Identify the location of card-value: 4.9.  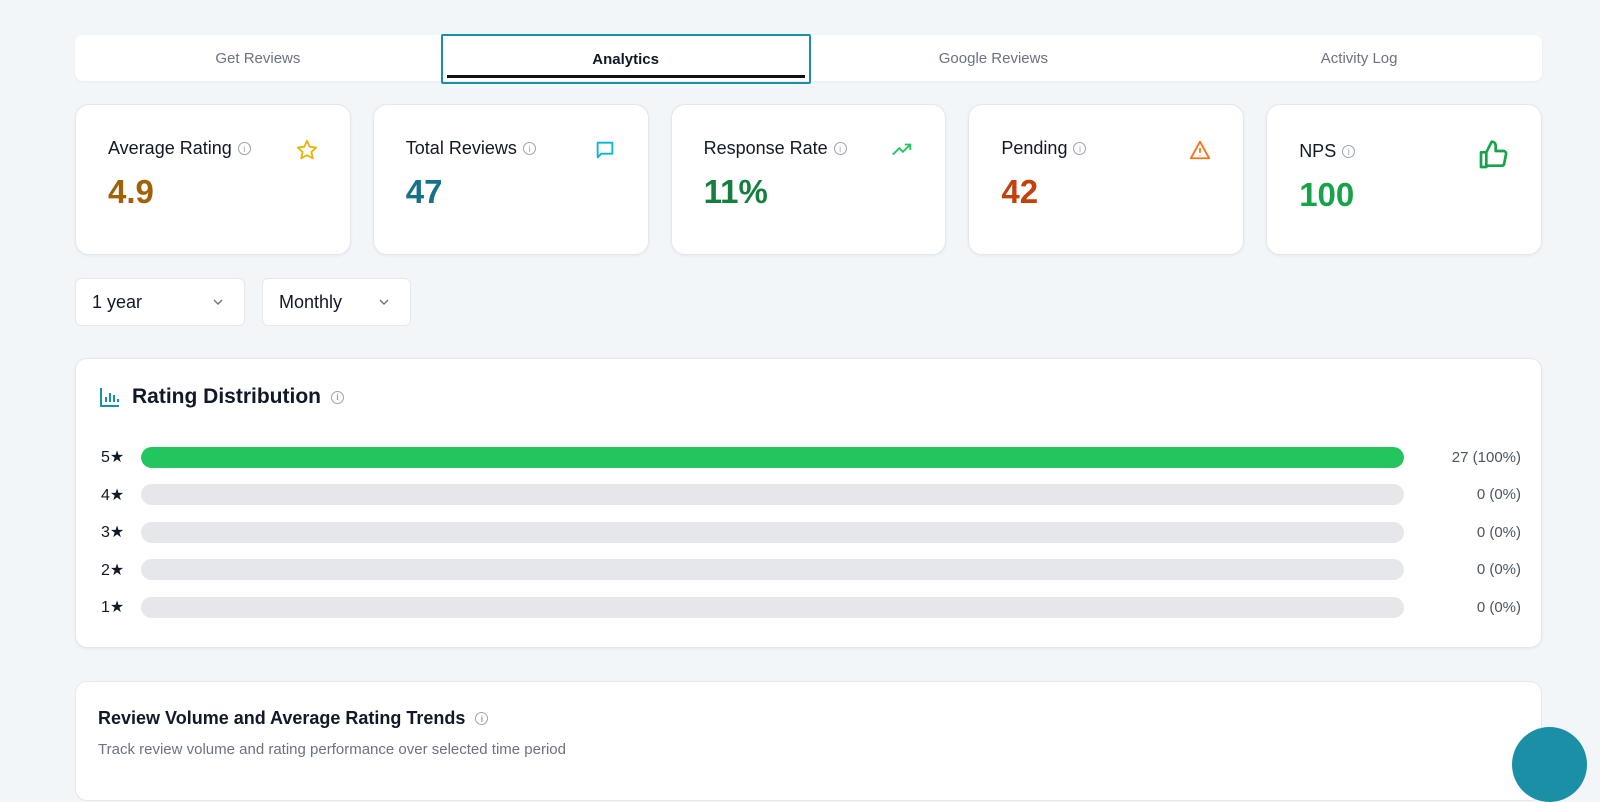
(131, 191).